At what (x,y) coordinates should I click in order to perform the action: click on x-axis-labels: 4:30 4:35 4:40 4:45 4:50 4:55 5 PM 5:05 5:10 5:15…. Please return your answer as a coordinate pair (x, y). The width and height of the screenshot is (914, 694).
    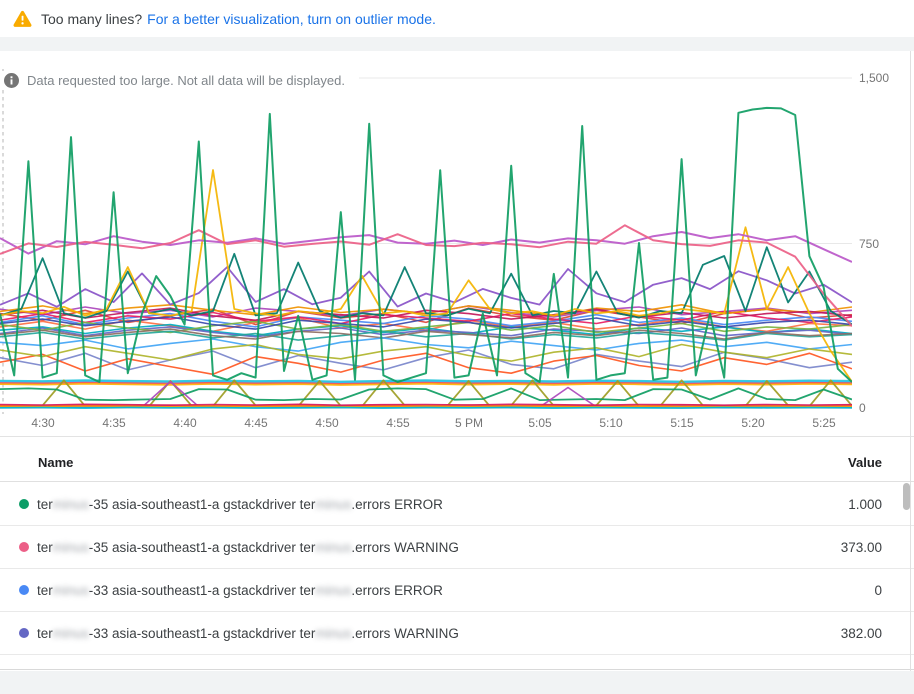
    Looking at the image, I should click on (426, 424).